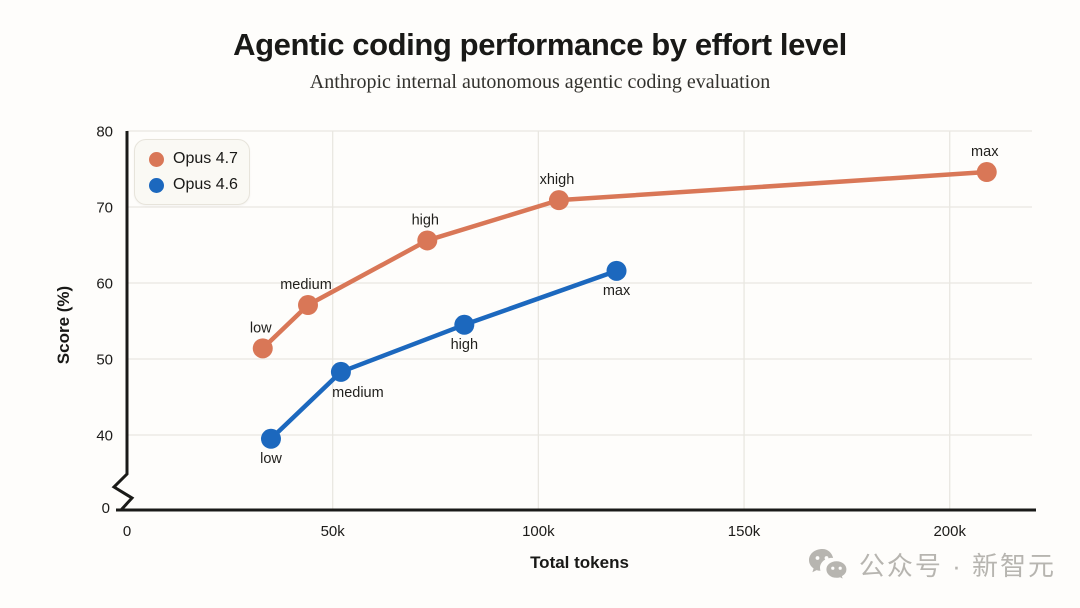 The height and width of the screenshot is (608, 1080). Describe the element at coordinates (106, 508) in the screenshot. I see `y-axis-break-origin-label: 0` at that location.